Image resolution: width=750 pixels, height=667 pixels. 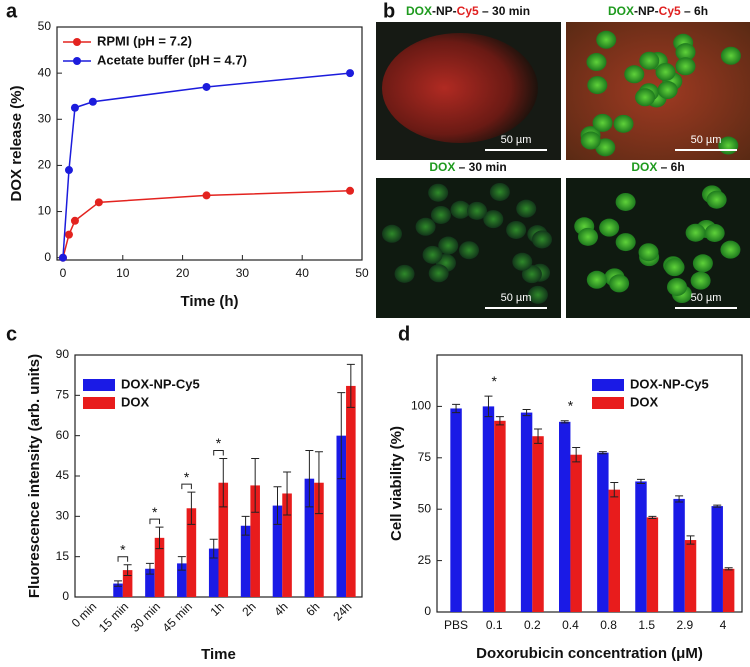 I want to click on x-tick-label: 30 min, so click(x=145, y=616).